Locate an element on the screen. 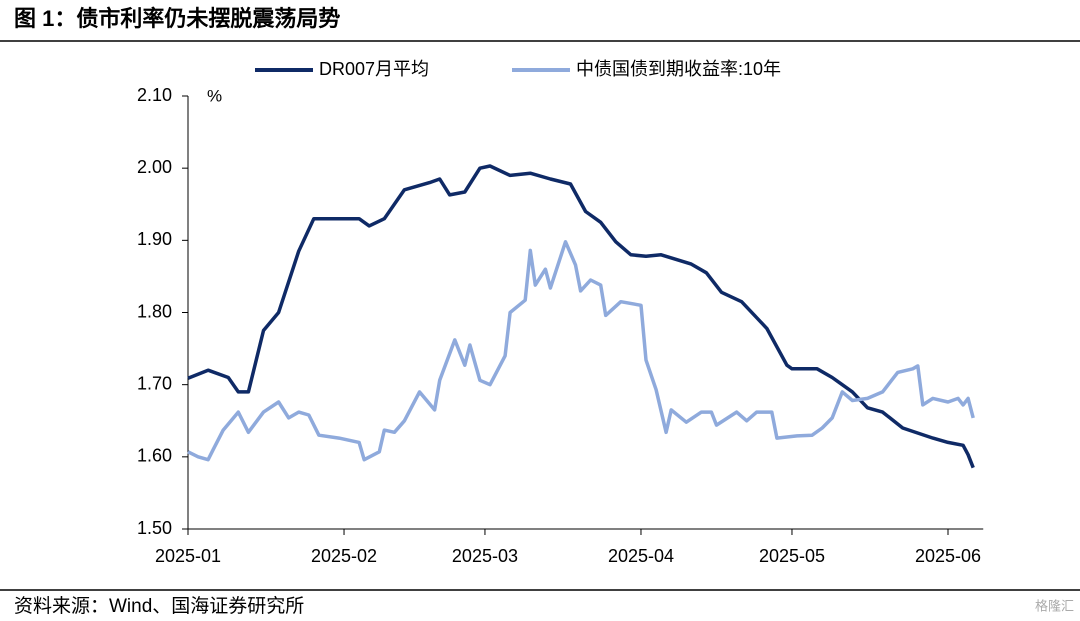 Image resolution: width=1080 pixels, height=621 pixels. x-tick-label: 2025-01 is located at coordinates (188, 556).